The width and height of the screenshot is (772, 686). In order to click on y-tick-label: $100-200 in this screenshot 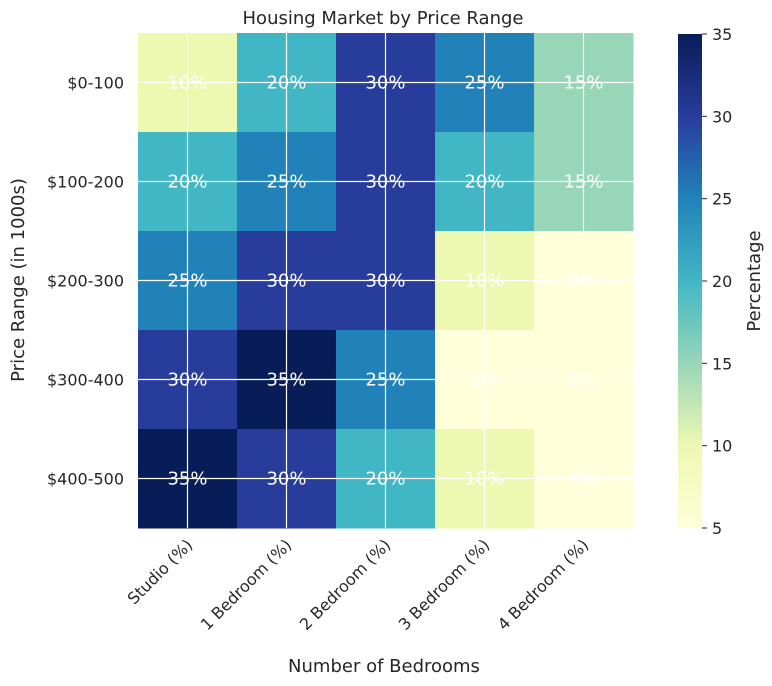, I will do `click(85, 182)`.